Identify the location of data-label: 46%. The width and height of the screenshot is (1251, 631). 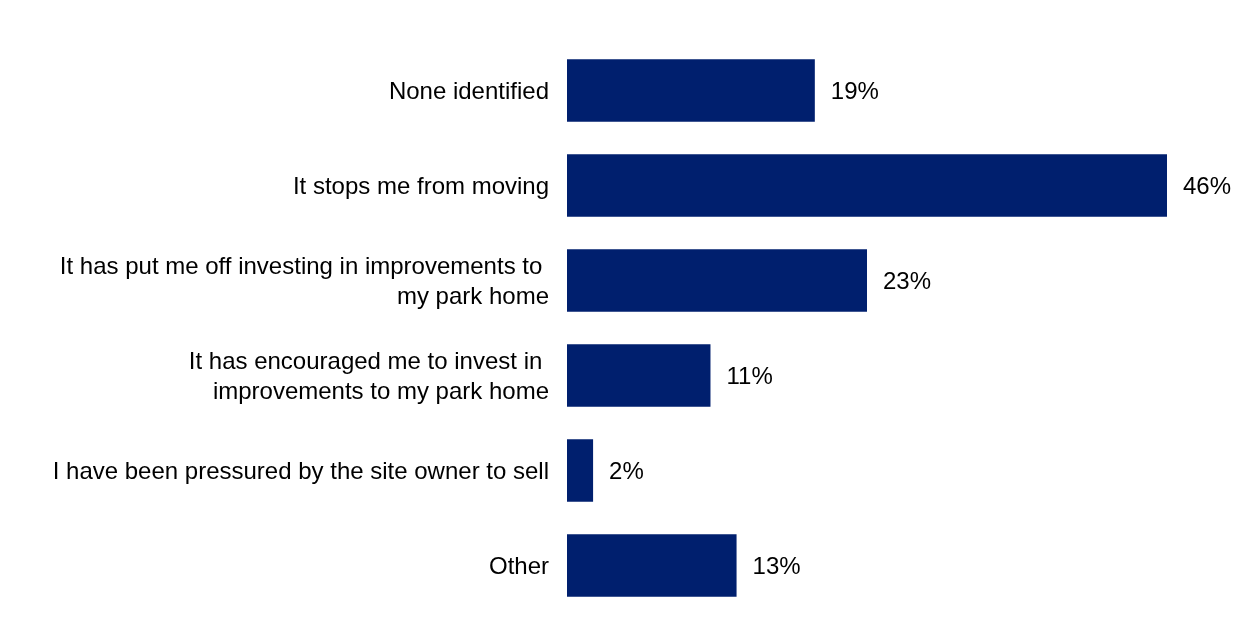
(1207, 185).